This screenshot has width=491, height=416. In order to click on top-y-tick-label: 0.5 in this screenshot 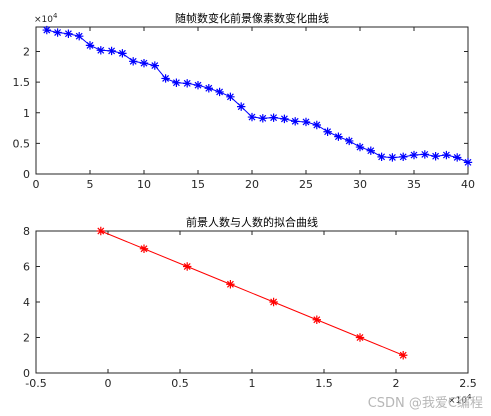, I will do `click(22, 143)`.